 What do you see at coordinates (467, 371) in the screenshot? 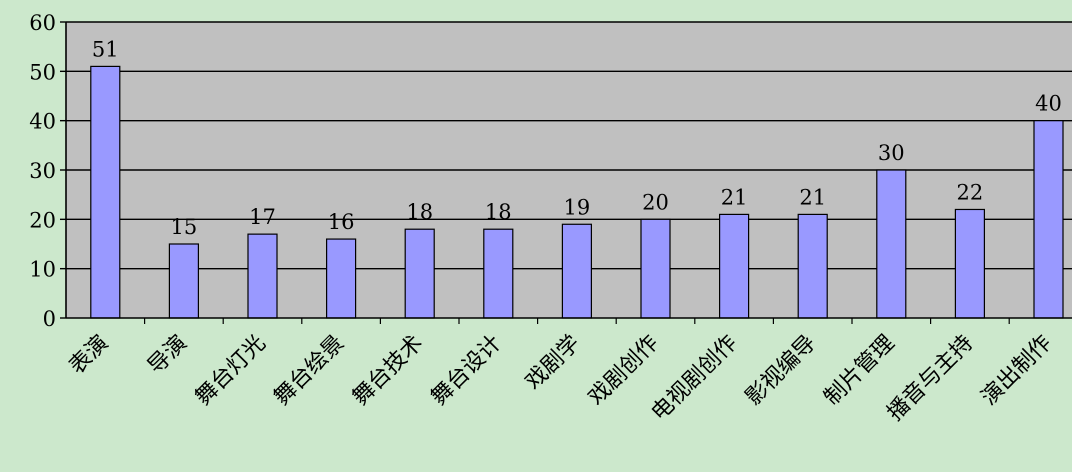
I see `x-tick-label: 舞台设计` at bounding box center [467, 371].